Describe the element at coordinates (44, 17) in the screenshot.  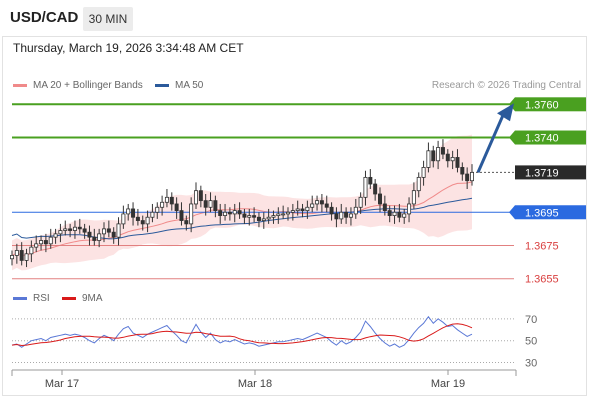
I see `currency-pair-title: USD/CAD` at that location.